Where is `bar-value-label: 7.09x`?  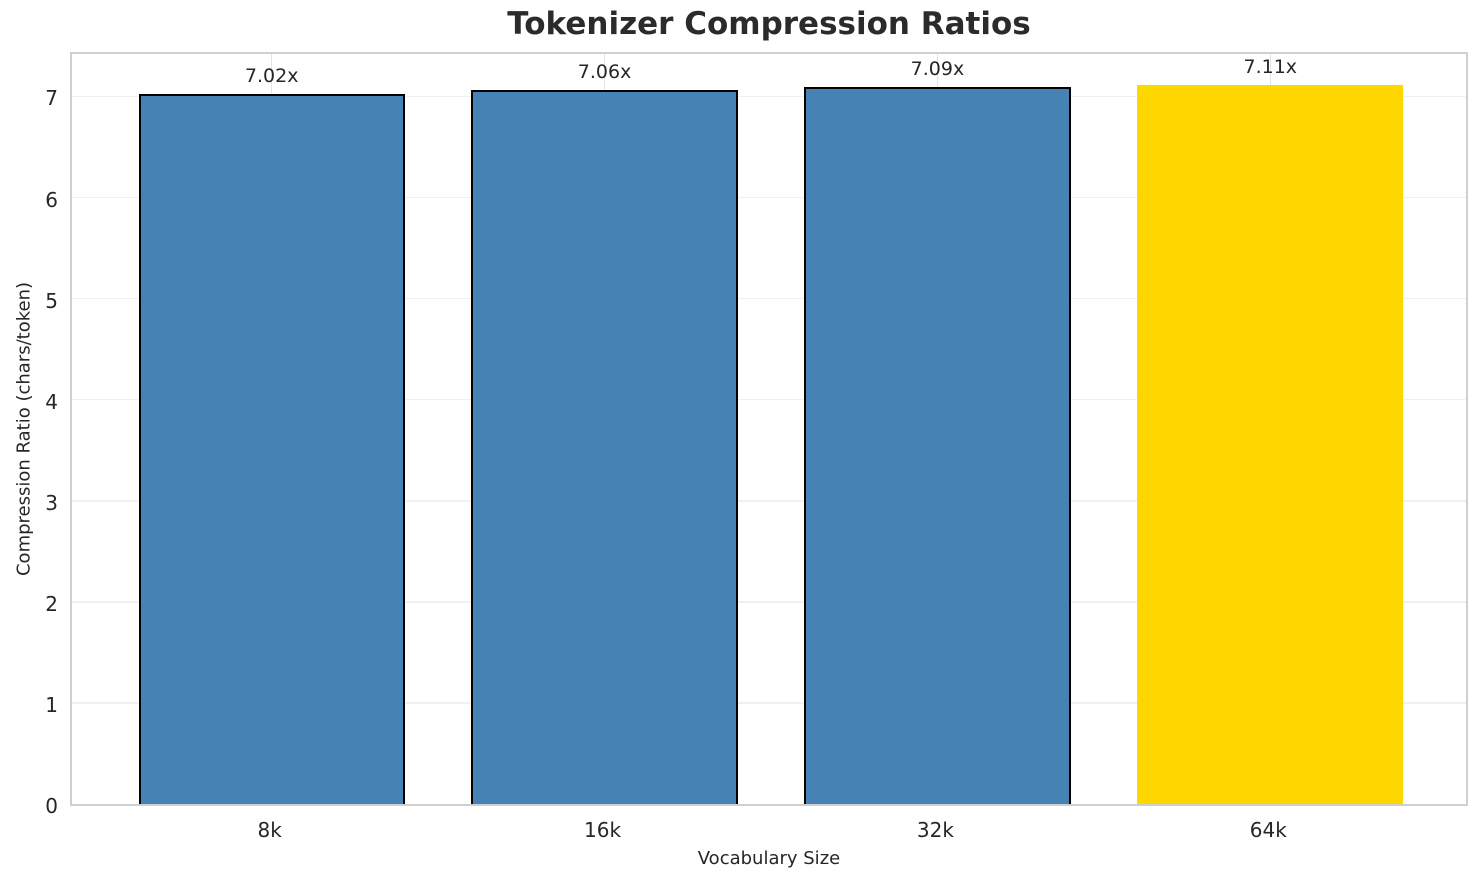 bar-value-label: 7.09x is located at coordinates (937, 69).